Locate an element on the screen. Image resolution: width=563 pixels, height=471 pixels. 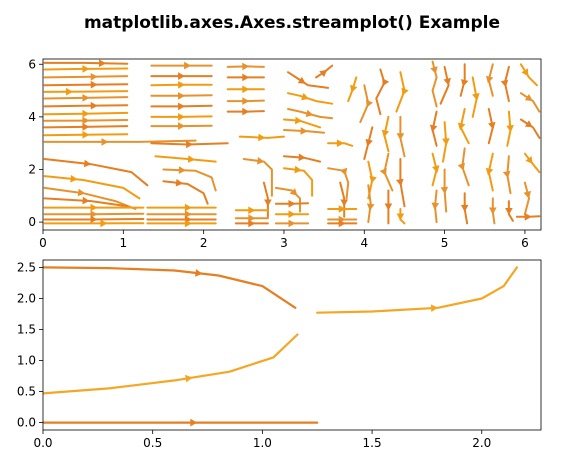
y-tick-label: 2.5 is located at coordinates (26, 267).